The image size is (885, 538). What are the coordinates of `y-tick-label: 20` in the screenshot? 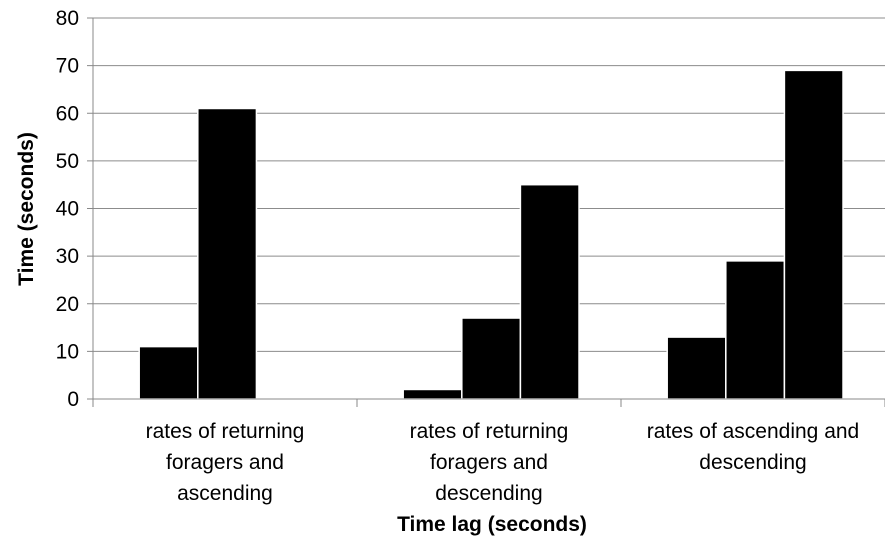 It's located at (67, 304).